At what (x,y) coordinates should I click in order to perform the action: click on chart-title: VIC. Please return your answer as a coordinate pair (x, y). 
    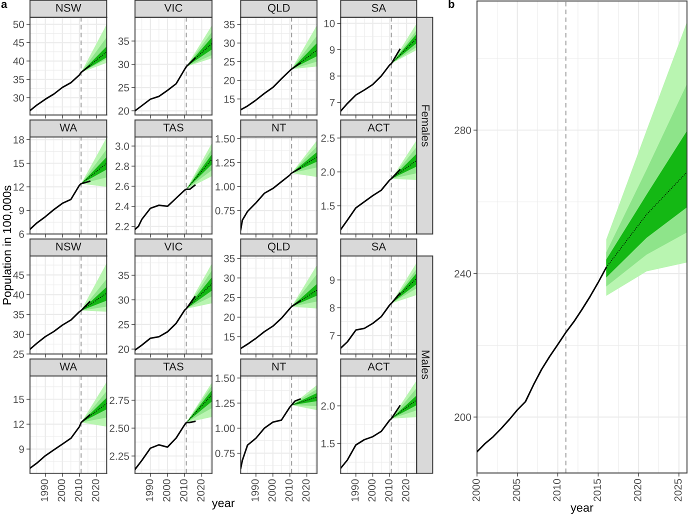
    Looking at the image, I should click on (173, 8).